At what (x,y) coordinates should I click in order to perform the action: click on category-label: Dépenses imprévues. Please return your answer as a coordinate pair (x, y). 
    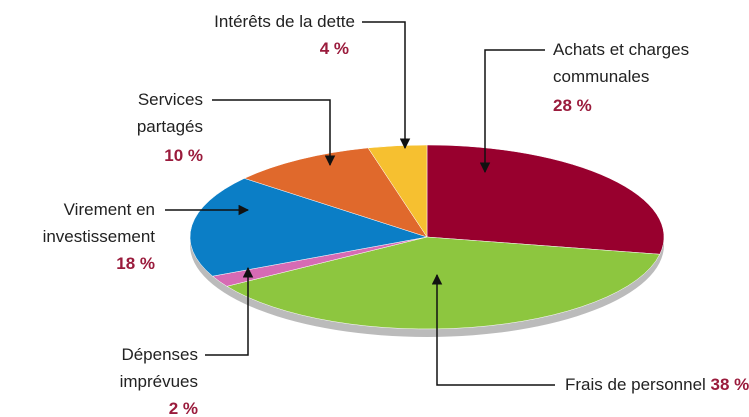
    Looking at the image, I should click on (158, 368).